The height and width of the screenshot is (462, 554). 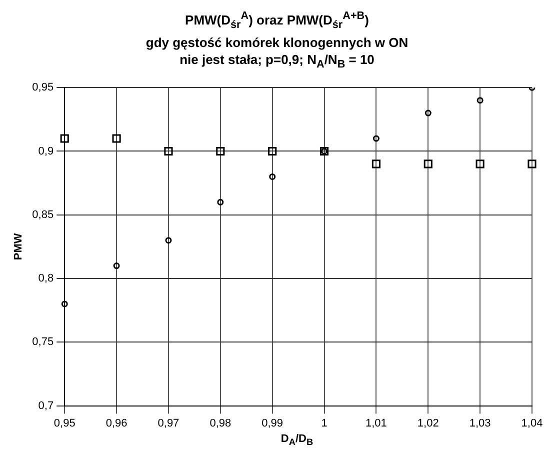 What do you see at coordinates (46, 405) in the screenshot?
I see `y-tick-label: 0,7` at bounding box center [46, 405].